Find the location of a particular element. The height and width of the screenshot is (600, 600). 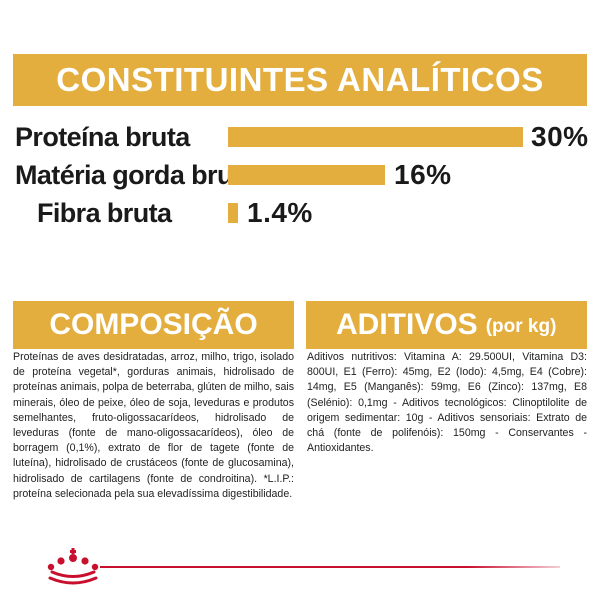

analytical-label: Proteína bruta is located at coordinates (102, 137).